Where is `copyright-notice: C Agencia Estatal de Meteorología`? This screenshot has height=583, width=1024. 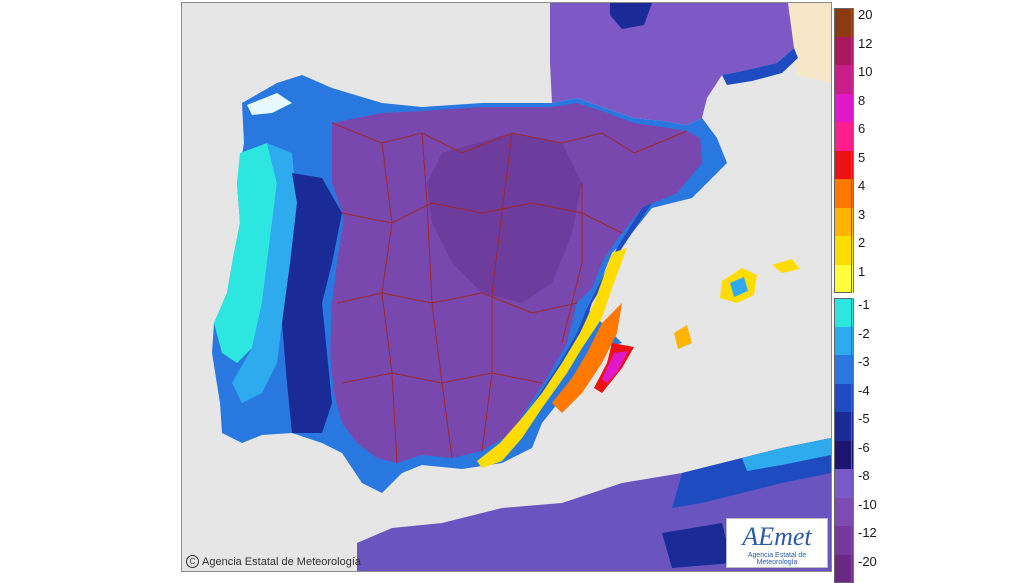 copyright-notice: C Agencia Estatal de Meteorología is located at coordinates (273, 561).